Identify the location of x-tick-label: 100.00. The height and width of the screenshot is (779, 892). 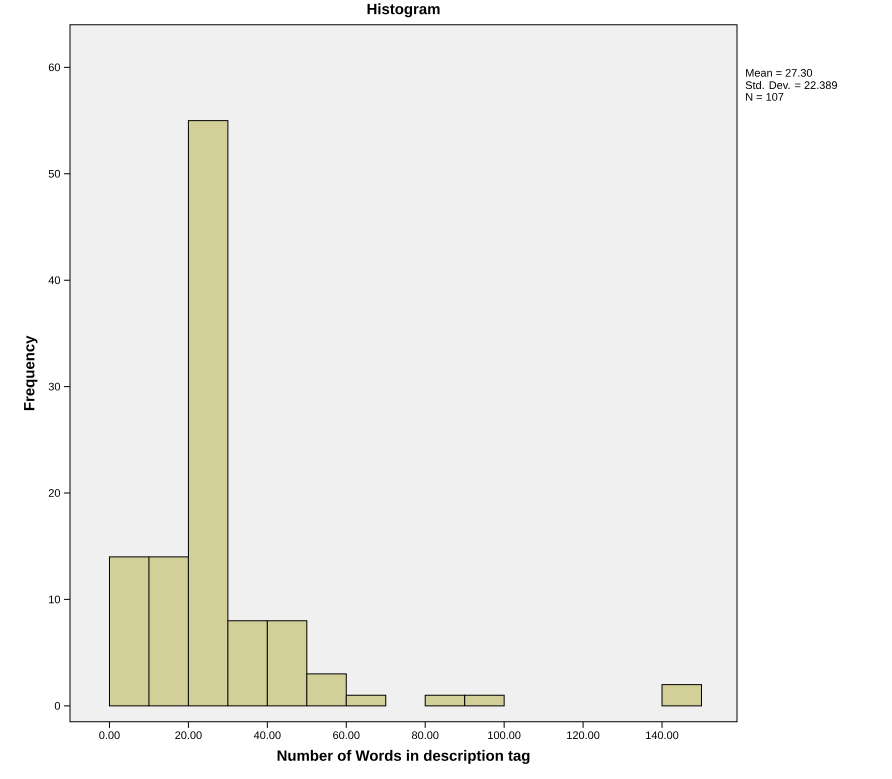
(504, 735).